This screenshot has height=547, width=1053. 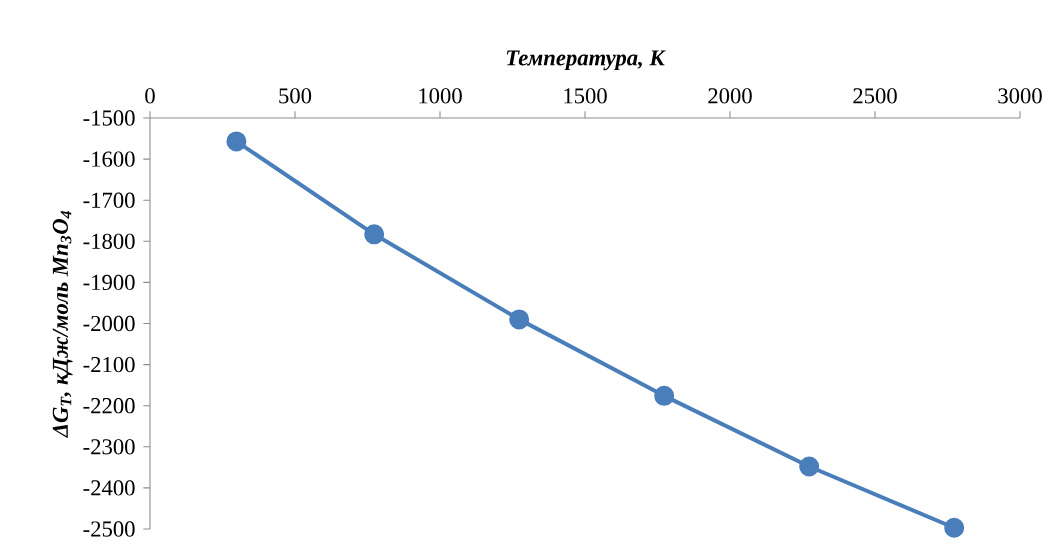 What do you see at coordinates (109, 364) in the screenshot?
I see `y-tick-label: -2100` at bounding box center [109, 364].